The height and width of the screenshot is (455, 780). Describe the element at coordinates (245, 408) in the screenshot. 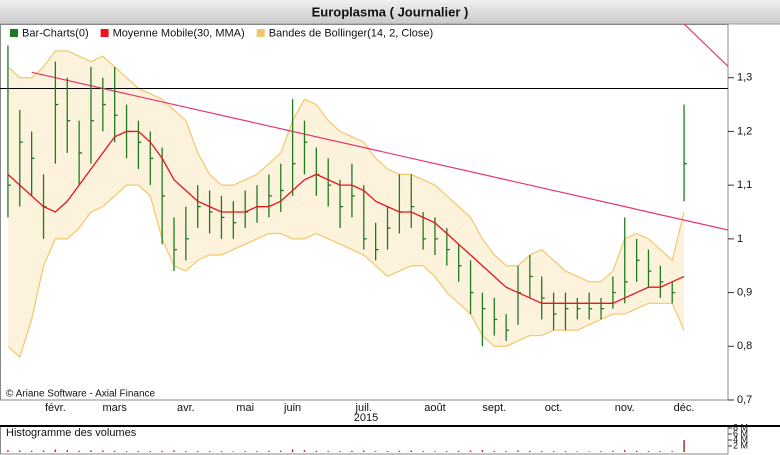

I see `x-tick-label: mai` at that location.